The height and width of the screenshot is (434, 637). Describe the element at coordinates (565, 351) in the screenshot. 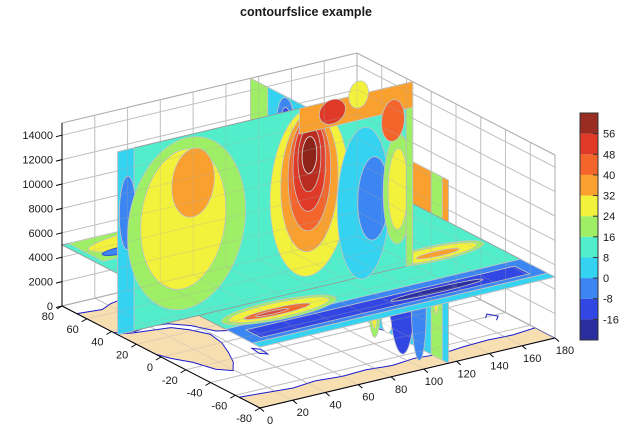

I see `x-tick-label: 180` at that location.